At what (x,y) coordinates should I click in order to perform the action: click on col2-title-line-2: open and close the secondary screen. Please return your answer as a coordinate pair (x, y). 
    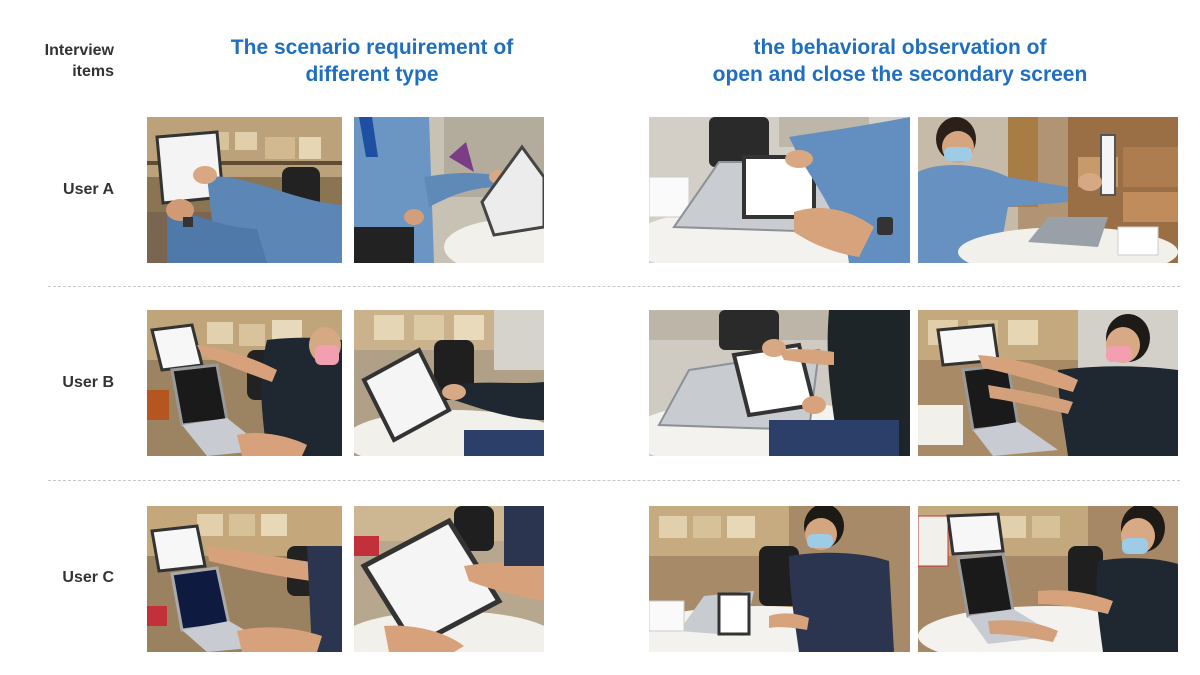
    Looking at the image, I should click on (900, 74).